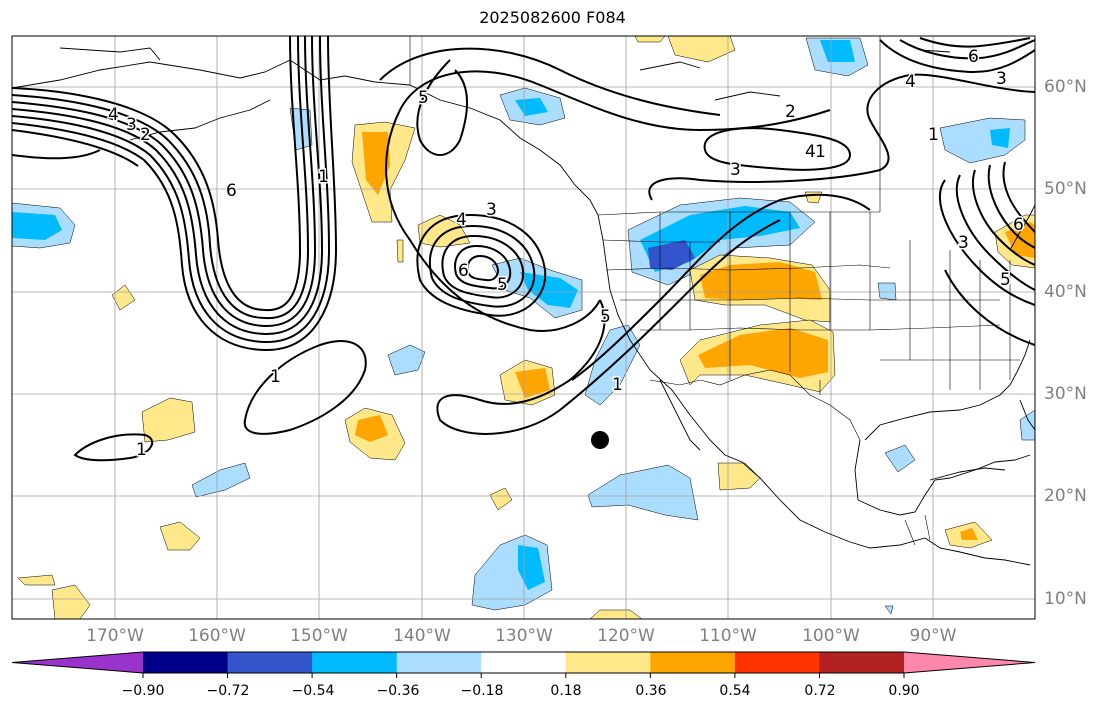  Describe the element at coordinates (1065, 292) in the screenshot. I see `lat-label: 40°N` at that location.